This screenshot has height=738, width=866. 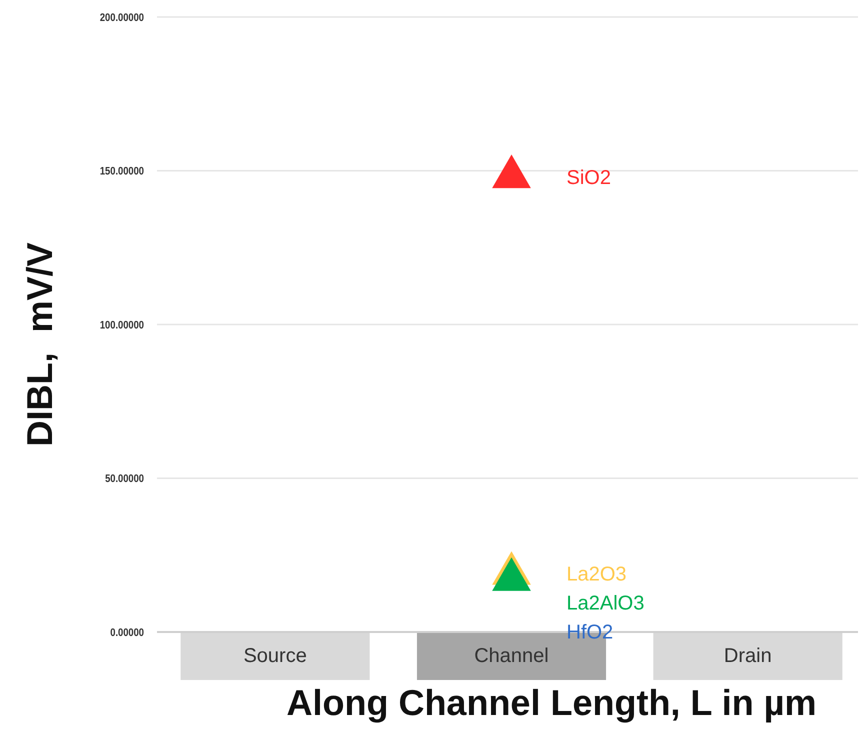 I want to click on y-axis-title: DIBL, mV/V, so click(x=39, y=344).